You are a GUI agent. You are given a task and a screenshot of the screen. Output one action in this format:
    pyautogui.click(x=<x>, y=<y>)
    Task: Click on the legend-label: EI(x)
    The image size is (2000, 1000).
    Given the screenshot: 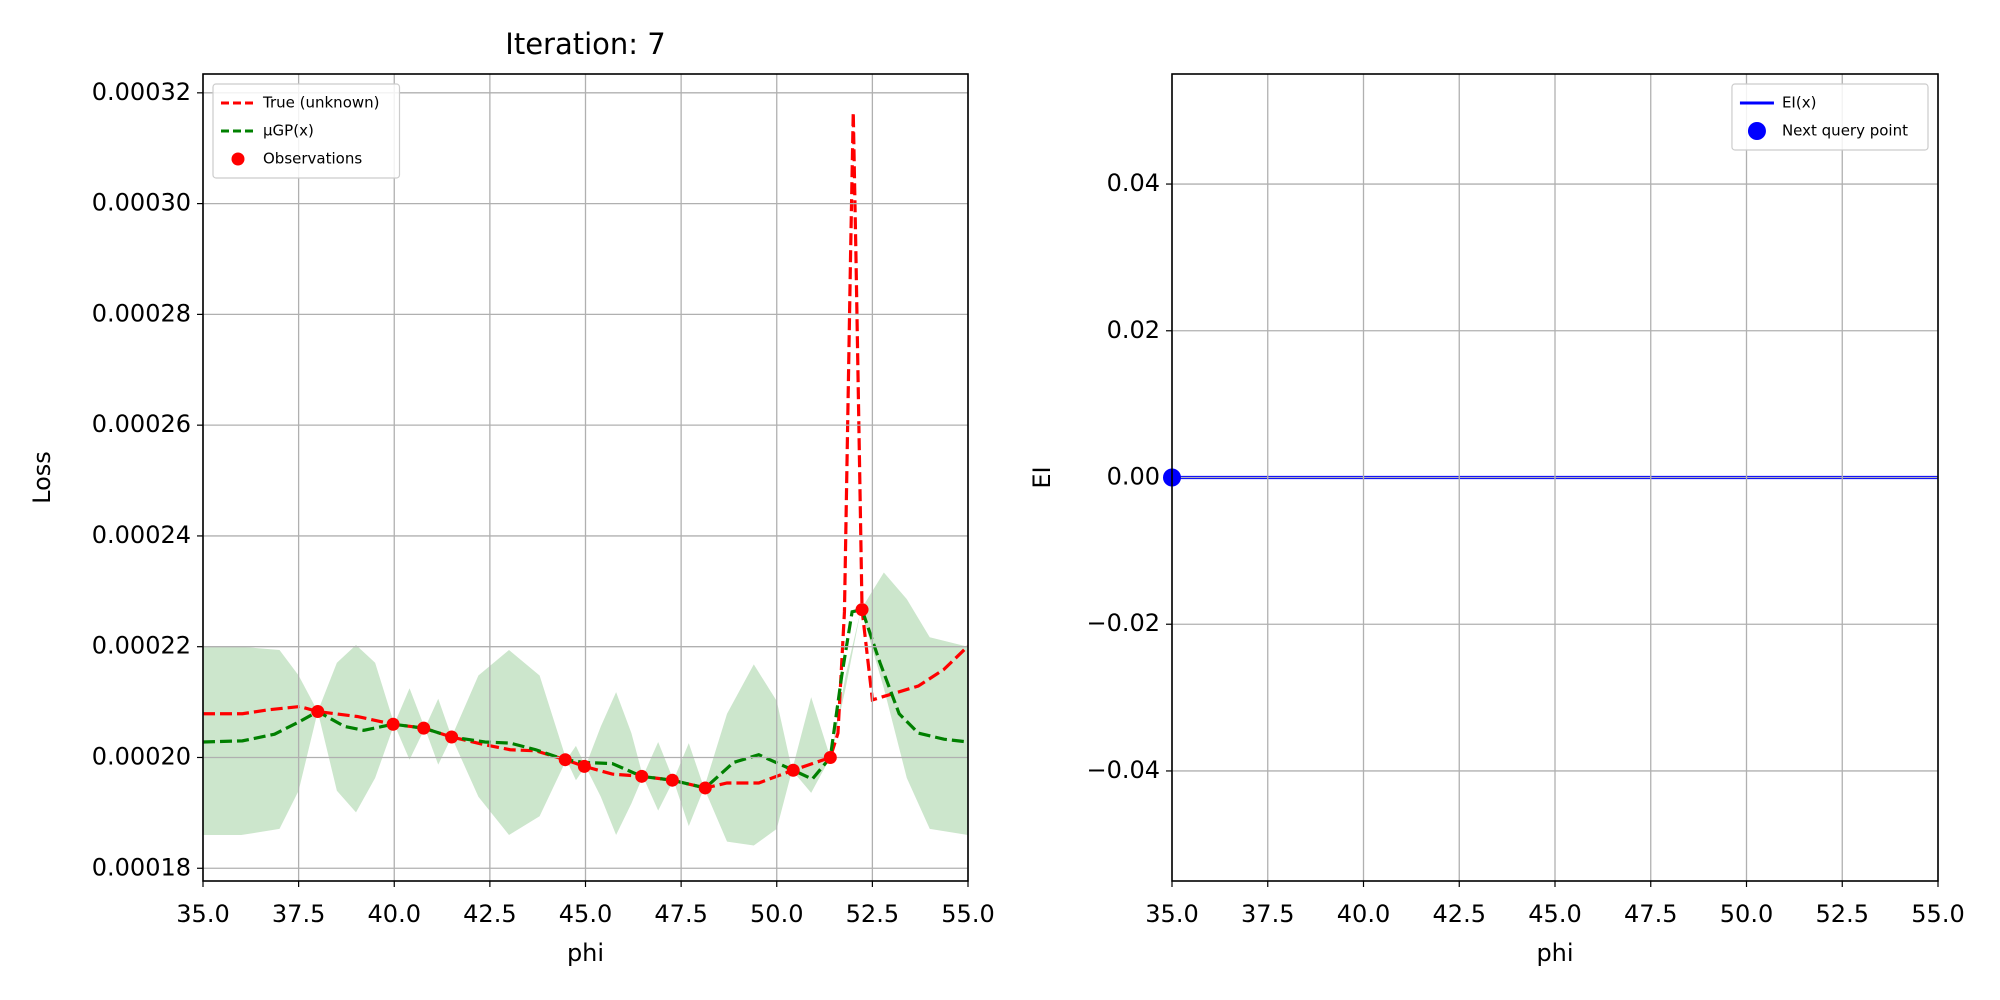 What is the action you would take?
    pyautogui.click(x=1799, y=103)
    